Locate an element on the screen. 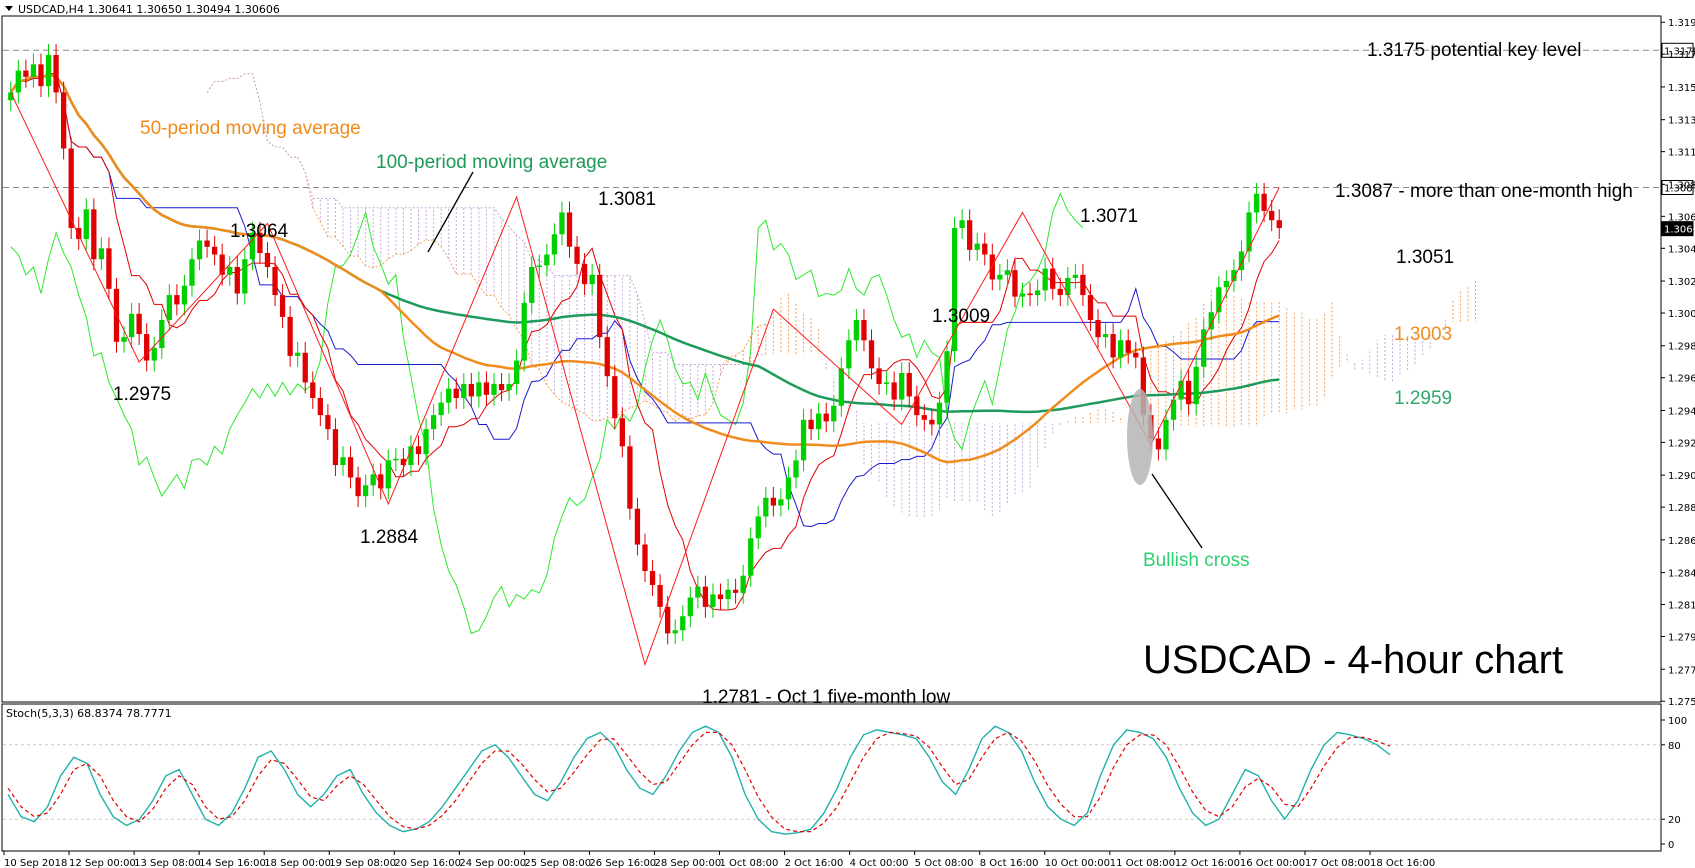 The image size is (1695, 868). swing-label-6: 1.3009 is located at coordinates (961, 316).